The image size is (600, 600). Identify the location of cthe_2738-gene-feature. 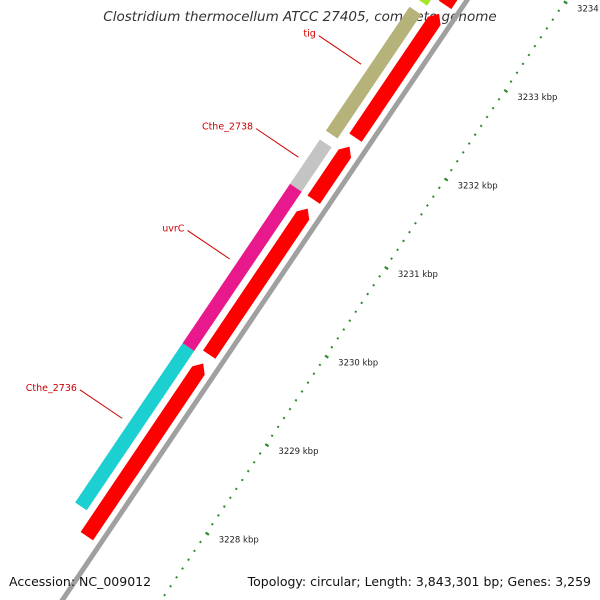
(311, 165).